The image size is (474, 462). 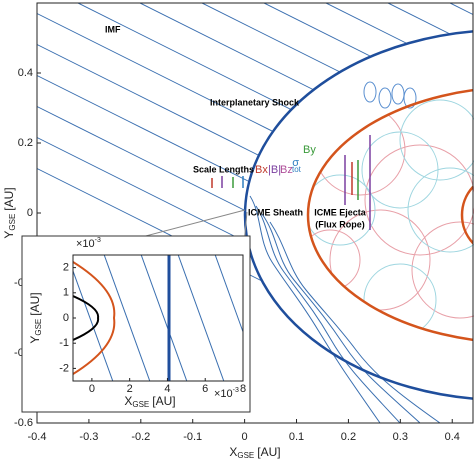 What do you see at coordinates (23, 423) in the screenshot?
I see `y-tick-label: -0.6` at bounding box center [23, 423].